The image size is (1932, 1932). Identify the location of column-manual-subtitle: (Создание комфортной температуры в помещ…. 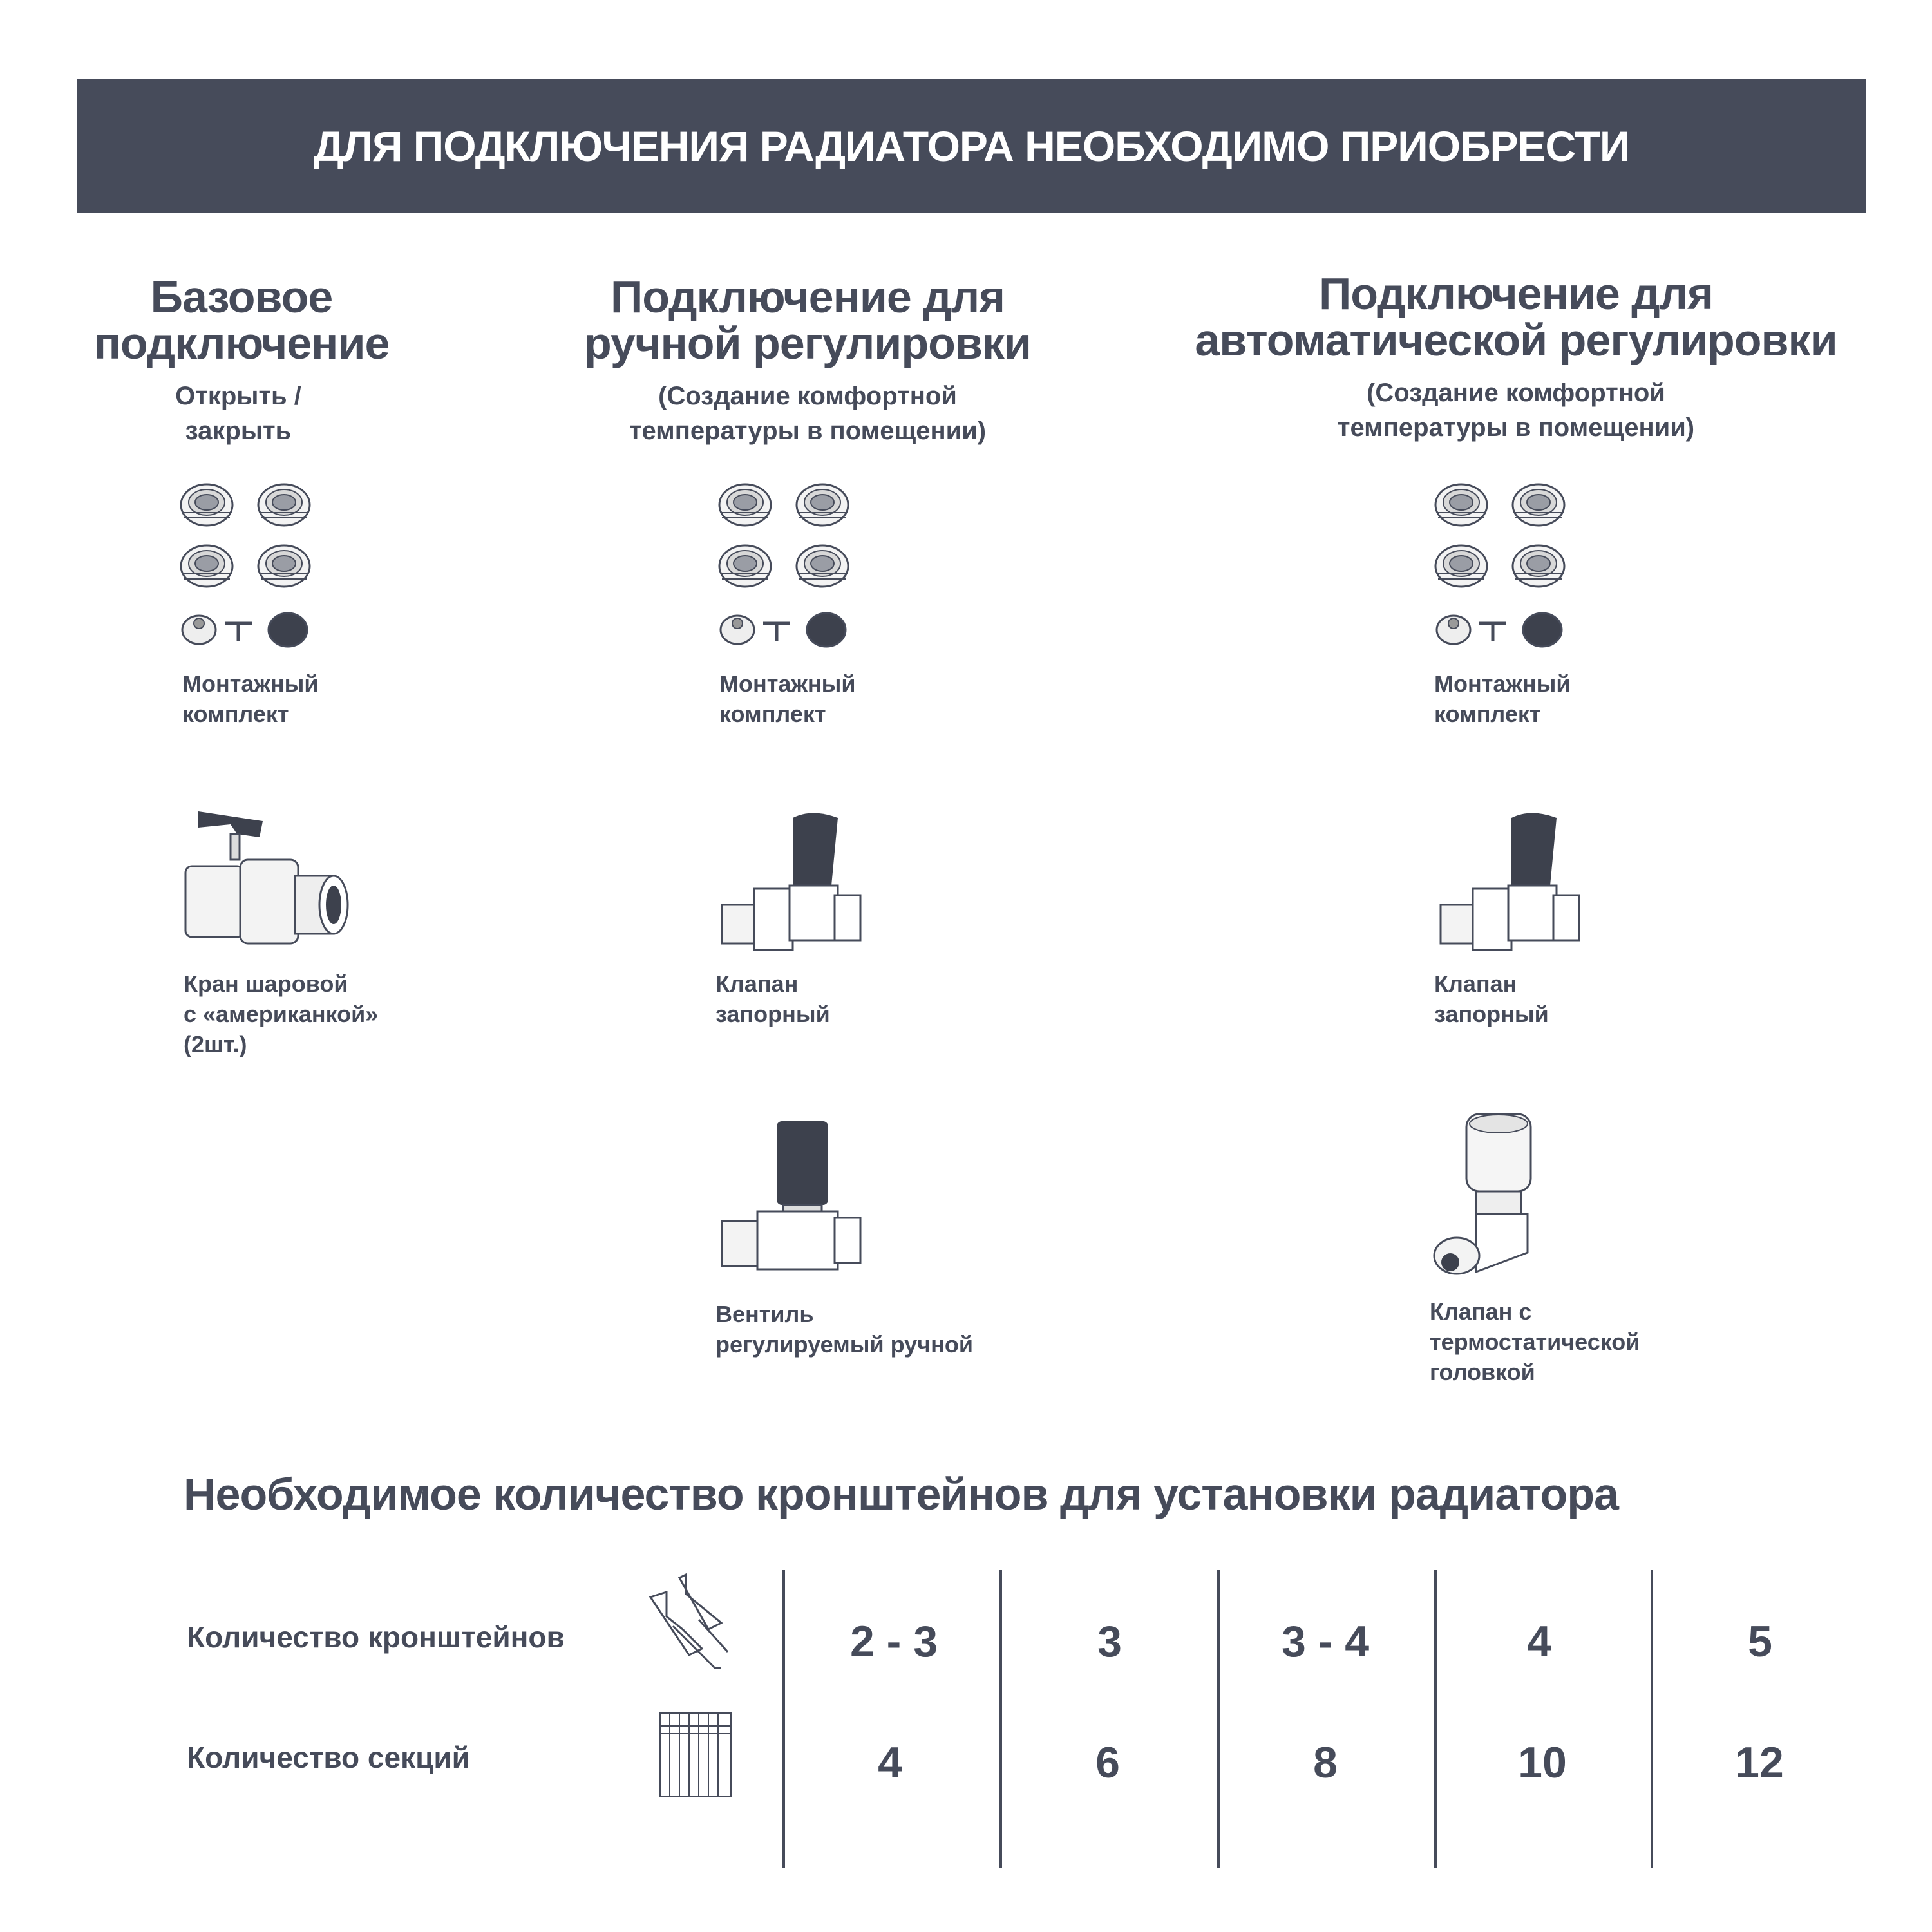
(808, 414).